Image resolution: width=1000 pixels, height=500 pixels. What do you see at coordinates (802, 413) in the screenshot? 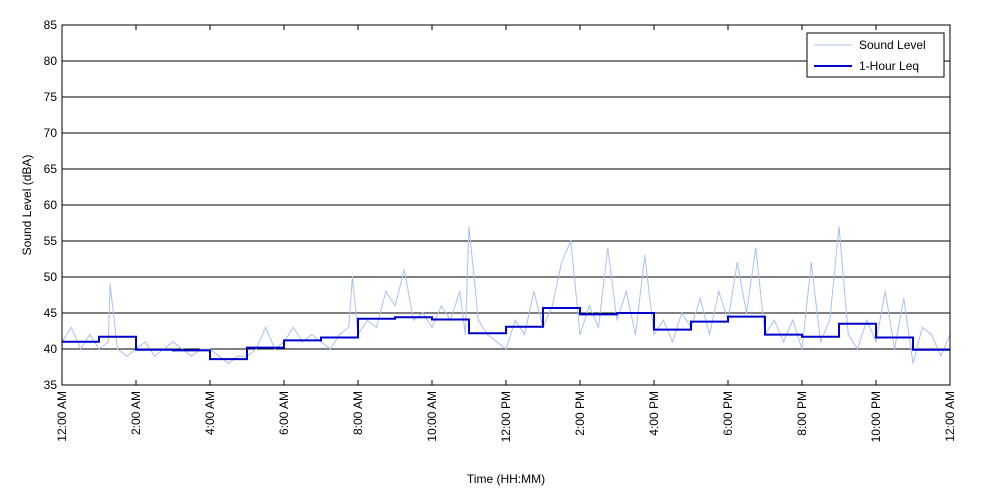
I see `x-tick-label: 8:00 PM` at bounding box center [802, 413].